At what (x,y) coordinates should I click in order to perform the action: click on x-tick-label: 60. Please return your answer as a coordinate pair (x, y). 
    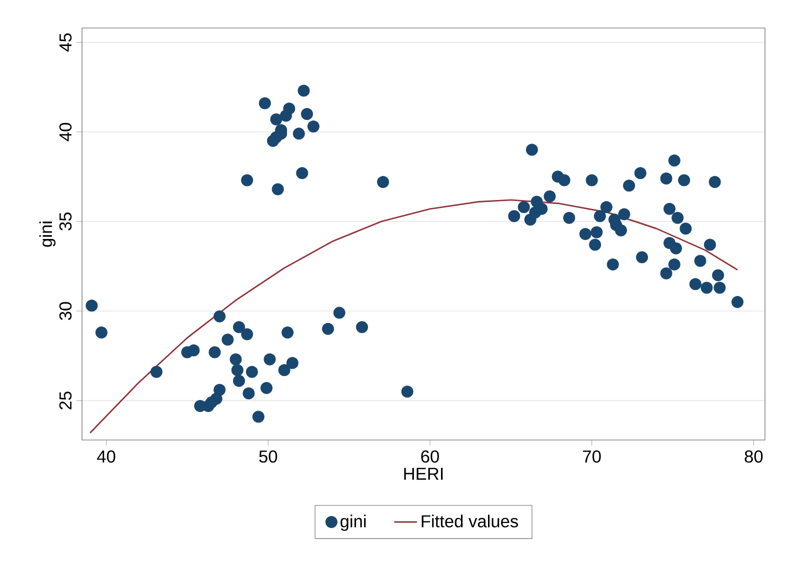
    Looking at the image, I should click on (430, 456).